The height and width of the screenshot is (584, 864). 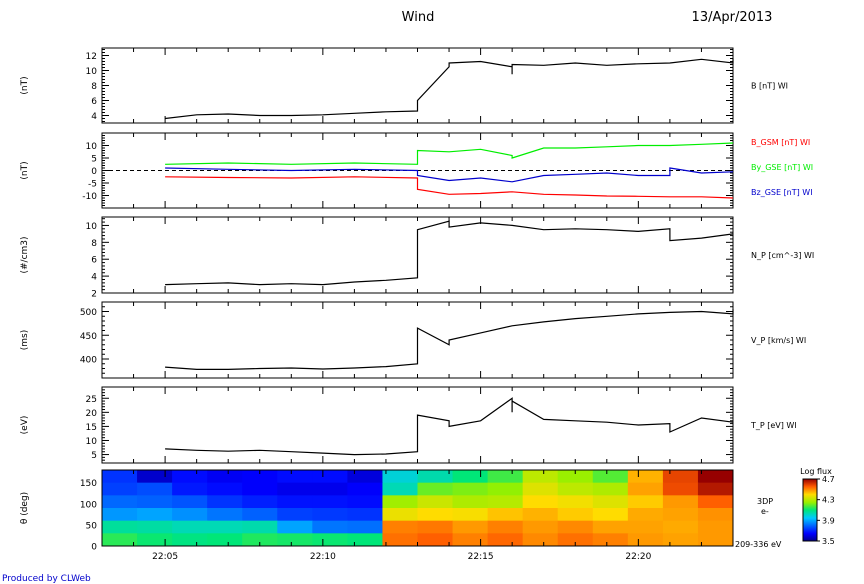 I want to click on x-tick-label: 22:10, so click(x=323, y=557).